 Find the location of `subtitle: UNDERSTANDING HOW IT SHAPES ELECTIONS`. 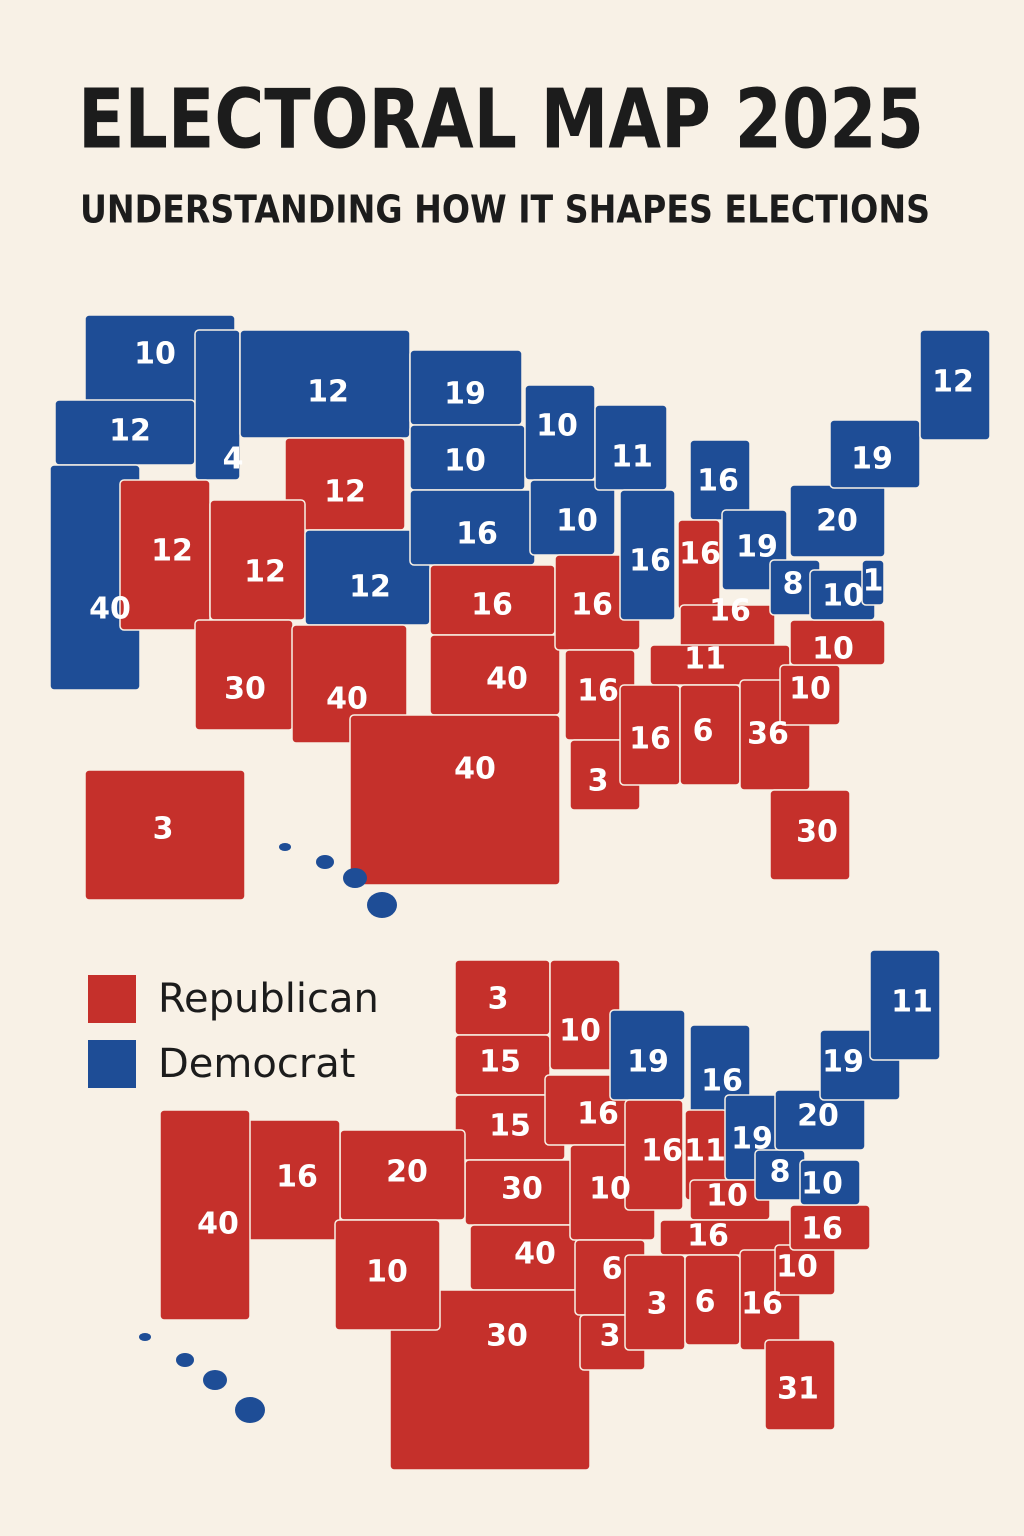

subtitle: UNDERSTANDING HOW IT SHAPES ELECTIONS is located at coordinates (505, 210).